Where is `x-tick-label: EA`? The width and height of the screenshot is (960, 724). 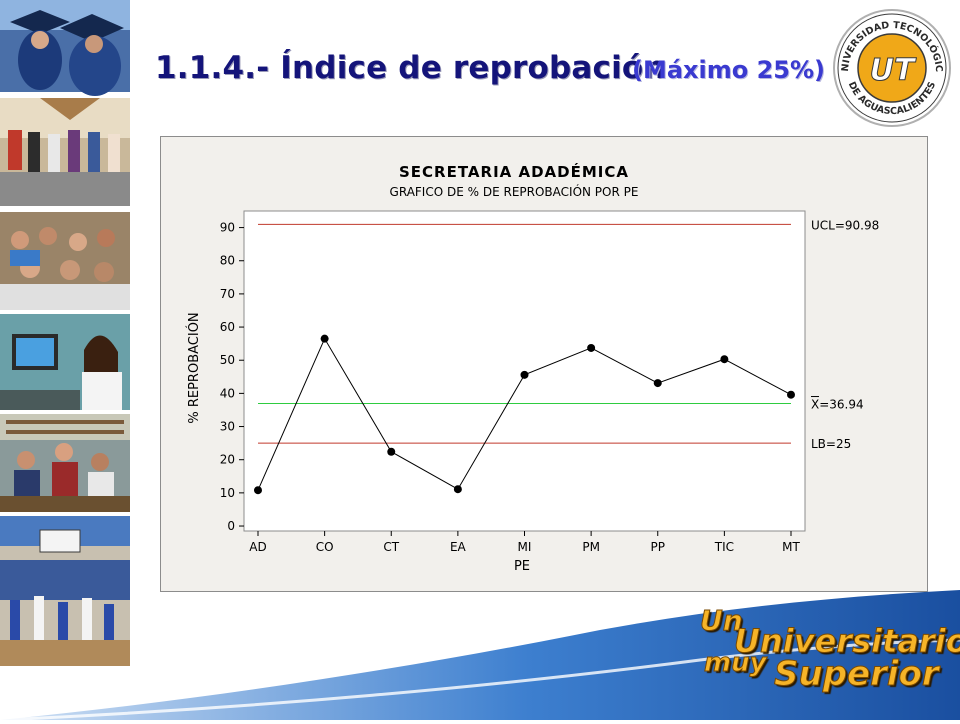
x-tick-label: EA is located at coordinates (458, 547).